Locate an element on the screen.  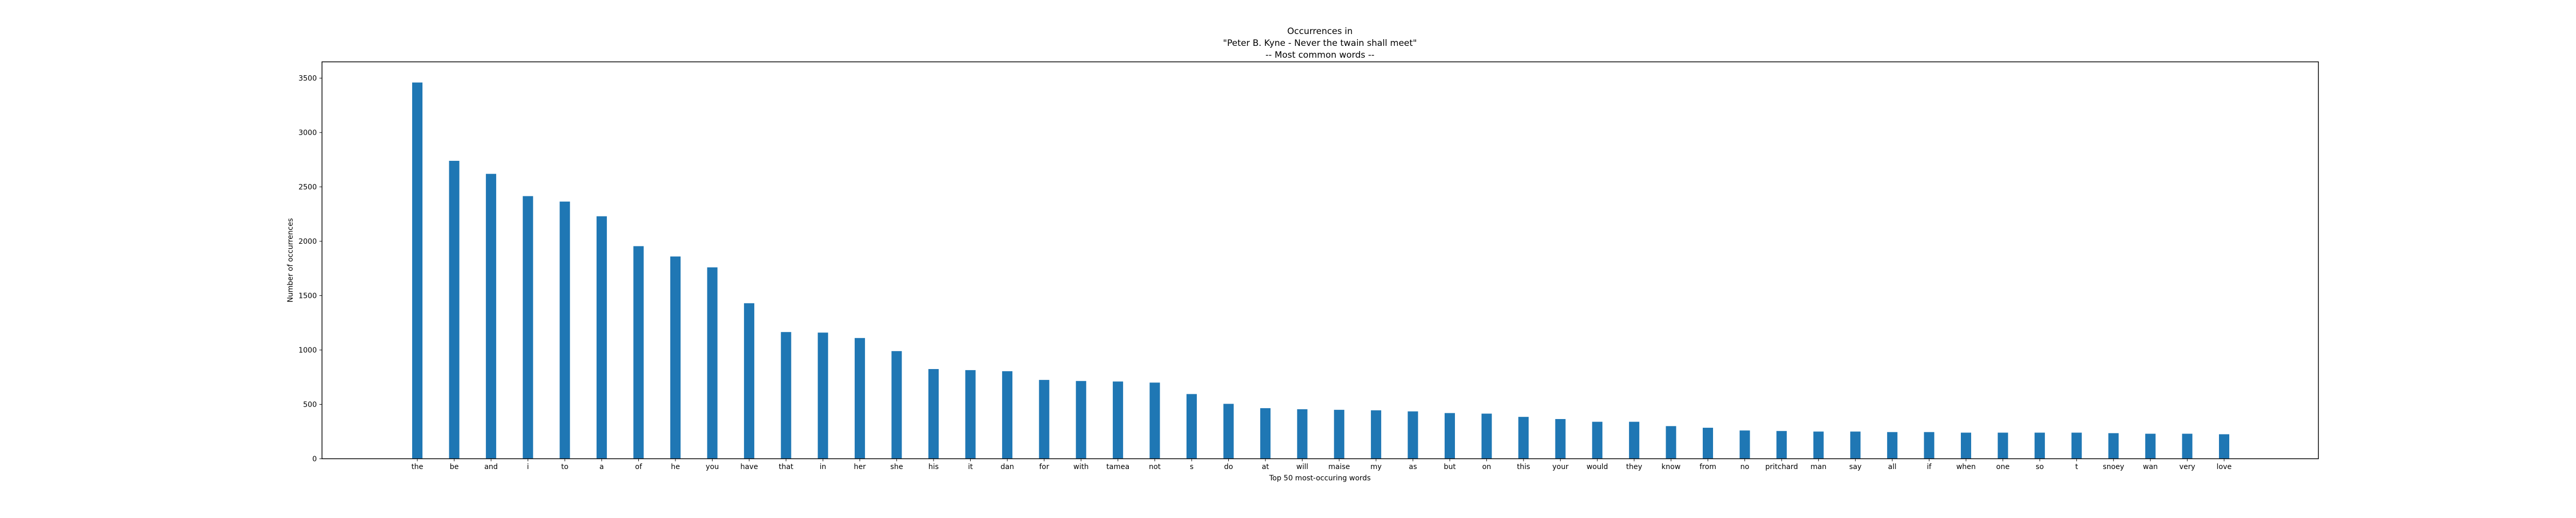
x-tick-label: she is located at coordinates (896, 467).